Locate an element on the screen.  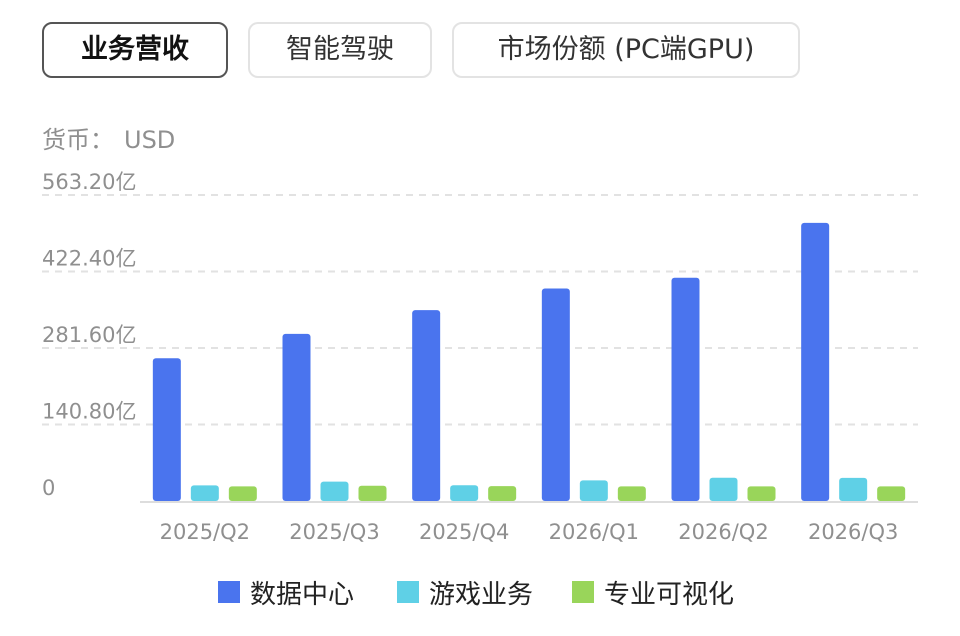
legend-label-pro-viz: 专业可视化 is located at coordinates (669, 594).